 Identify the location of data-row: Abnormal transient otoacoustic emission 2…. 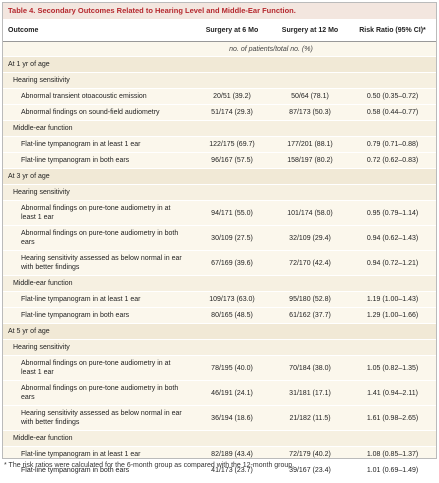
(219, 96).